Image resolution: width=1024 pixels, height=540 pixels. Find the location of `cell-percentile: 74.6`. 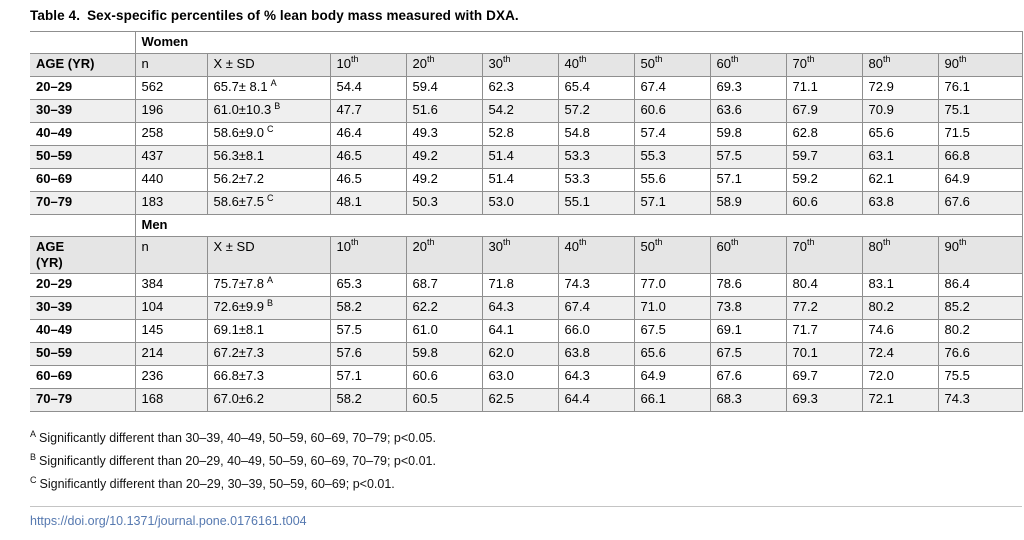

cell-percentile: 74.6 is located at coordinates (899, 331).